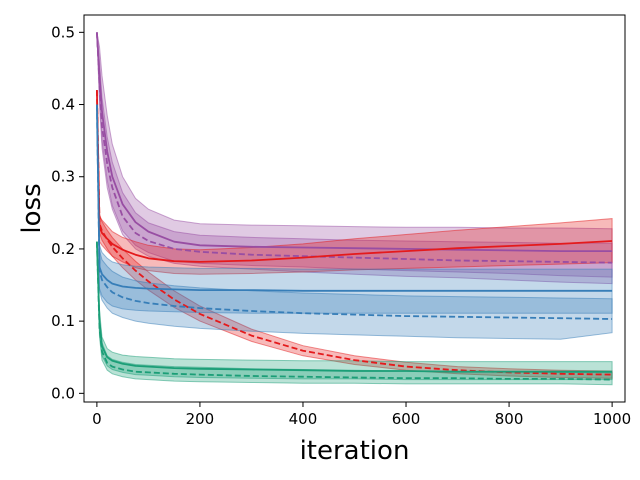 This screenshot has width=640, height=480. What do you see at coordinates (32, 208) in the screenshot?
I see `y-axis-label: loss` at bounding box center [32, 208].